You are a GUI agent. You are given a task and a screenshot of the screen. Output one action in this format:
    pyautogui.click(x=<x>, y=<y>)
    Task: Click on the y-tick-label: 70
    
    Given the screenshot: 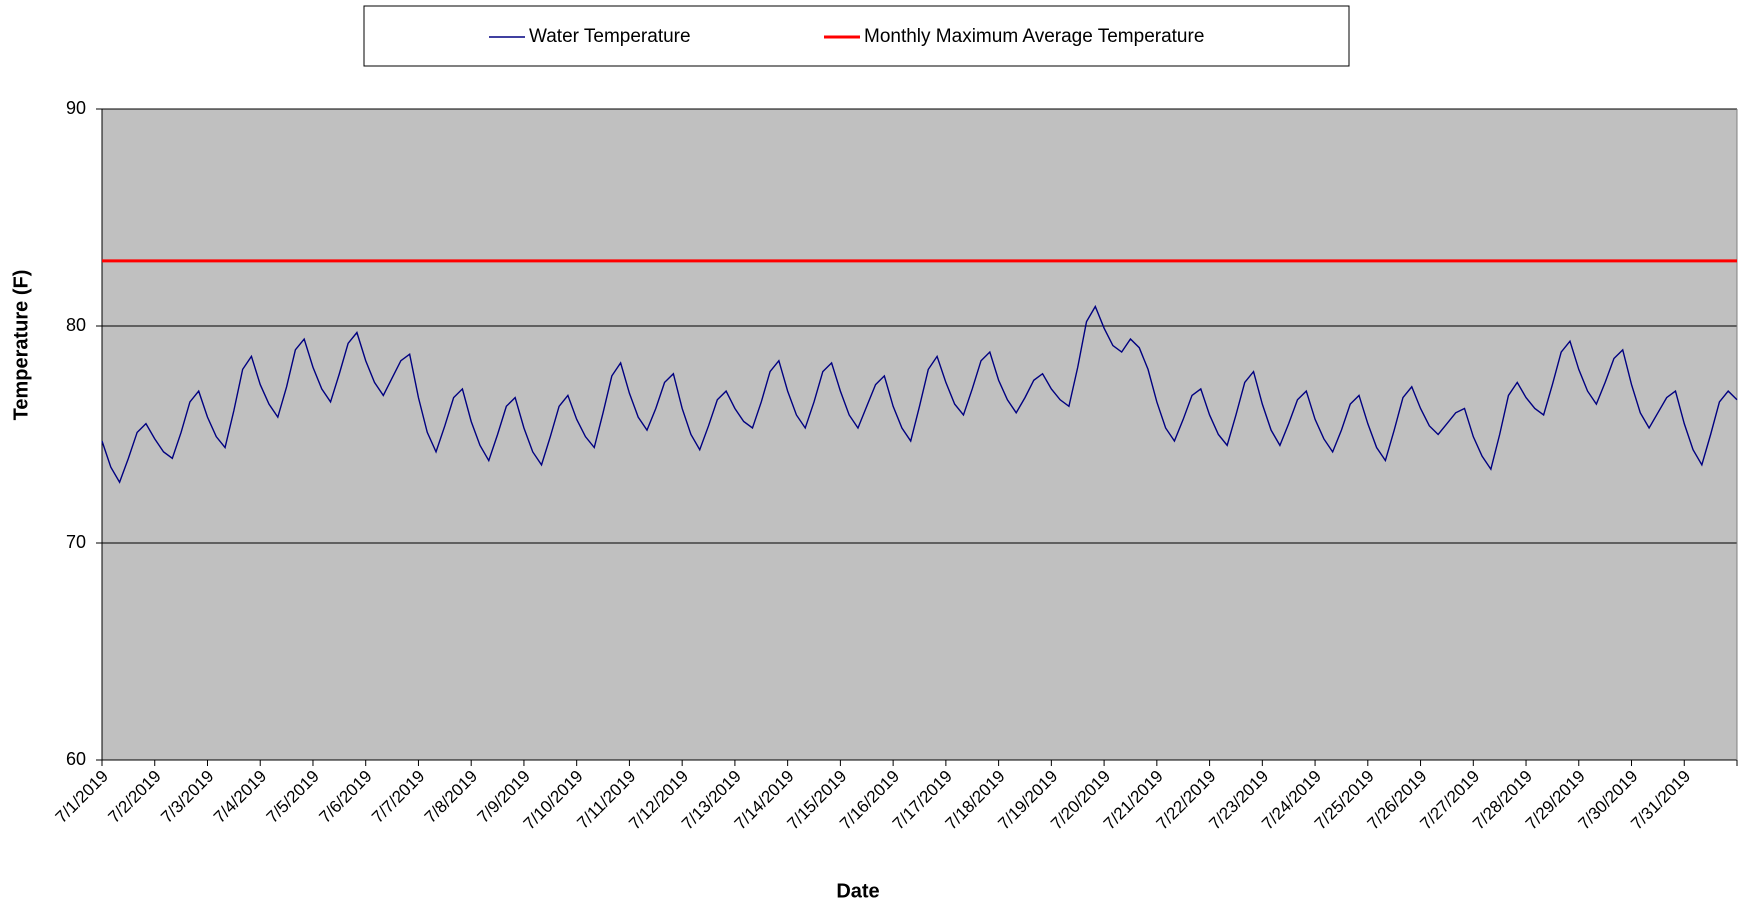 What is the action you would take?
    pyautogui.click(x=76, y=542)
    